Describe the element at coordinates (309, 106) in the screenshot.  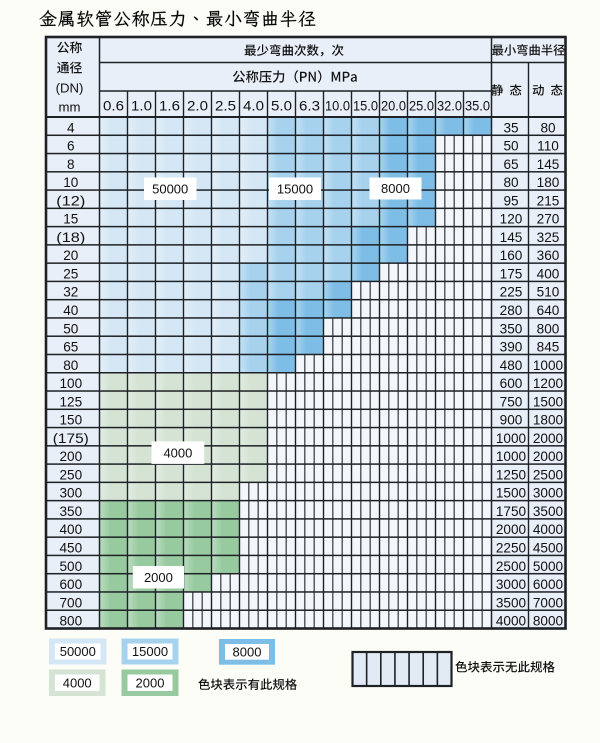
I see `svg-text: 6.3` at that location.